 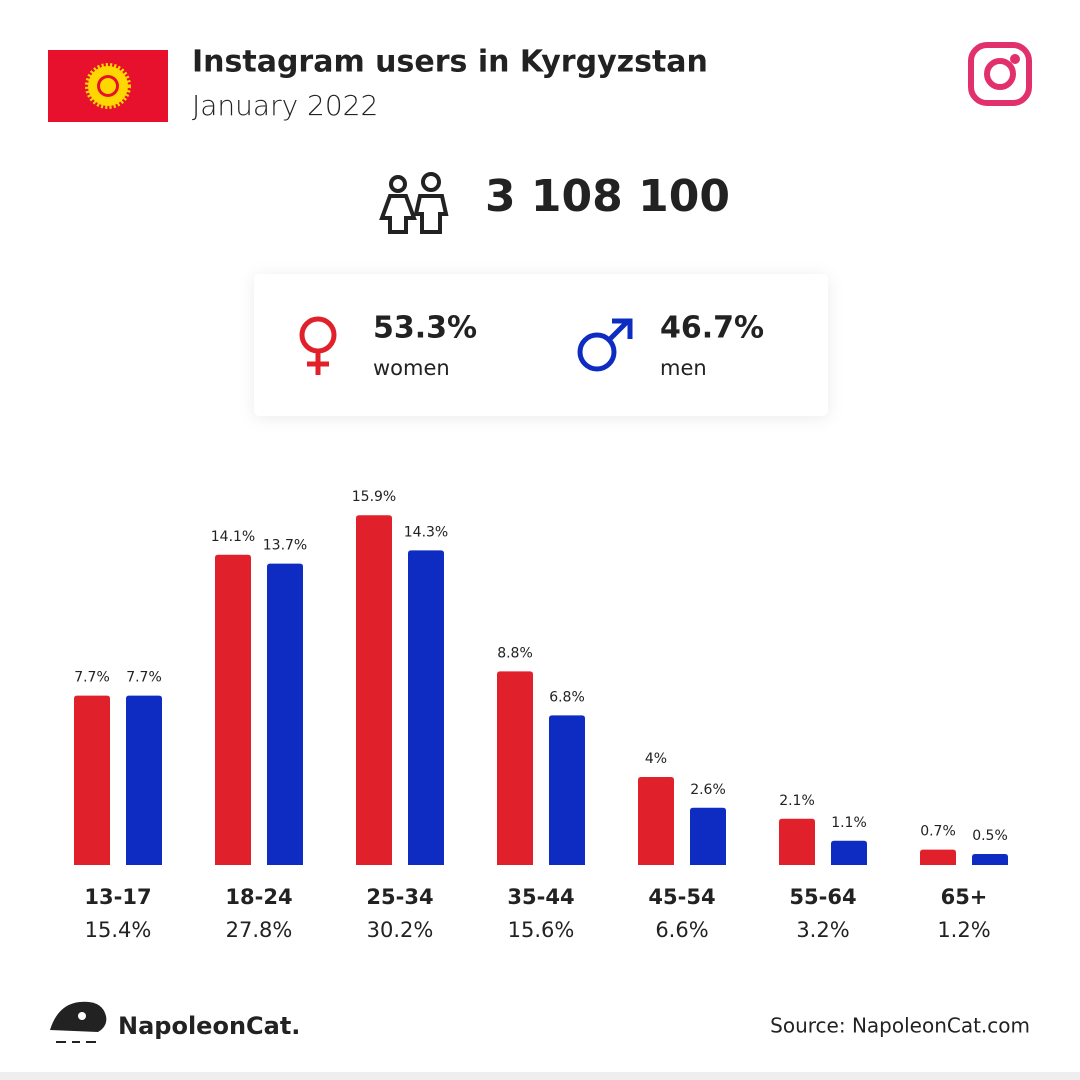 I want to click on value-label: 14.3%, so click(x=426, y=532).